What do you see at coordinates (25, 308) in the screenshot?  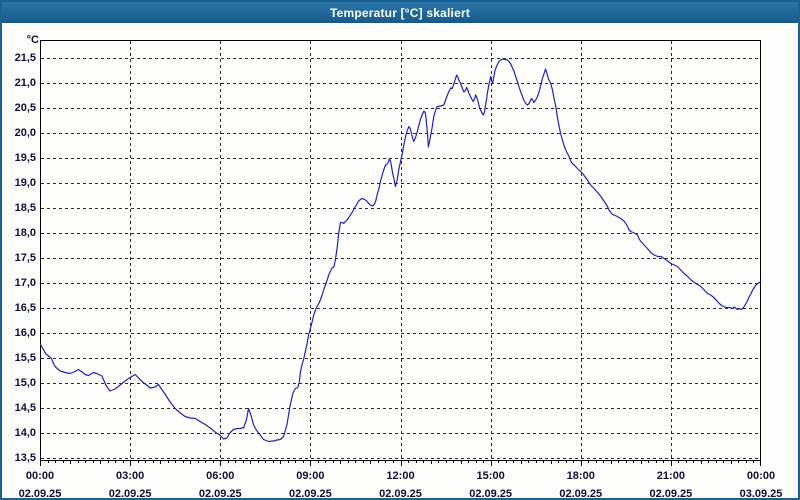 I see `y-tick-label: 16,5` at bounding box center [25, 308].